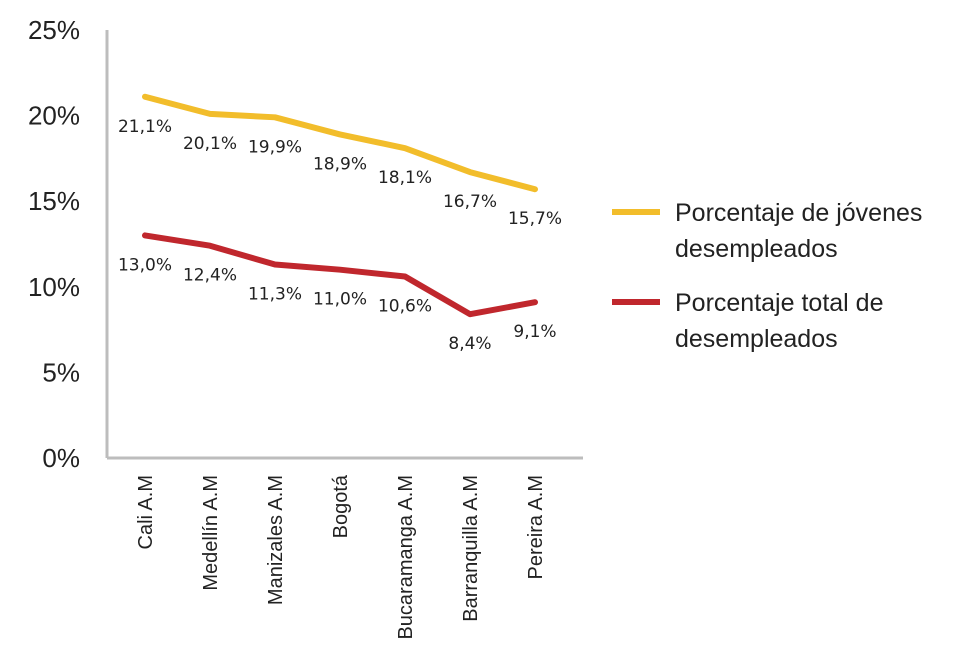  I want to click on y-tick-label: 0%, so click(61, 458).